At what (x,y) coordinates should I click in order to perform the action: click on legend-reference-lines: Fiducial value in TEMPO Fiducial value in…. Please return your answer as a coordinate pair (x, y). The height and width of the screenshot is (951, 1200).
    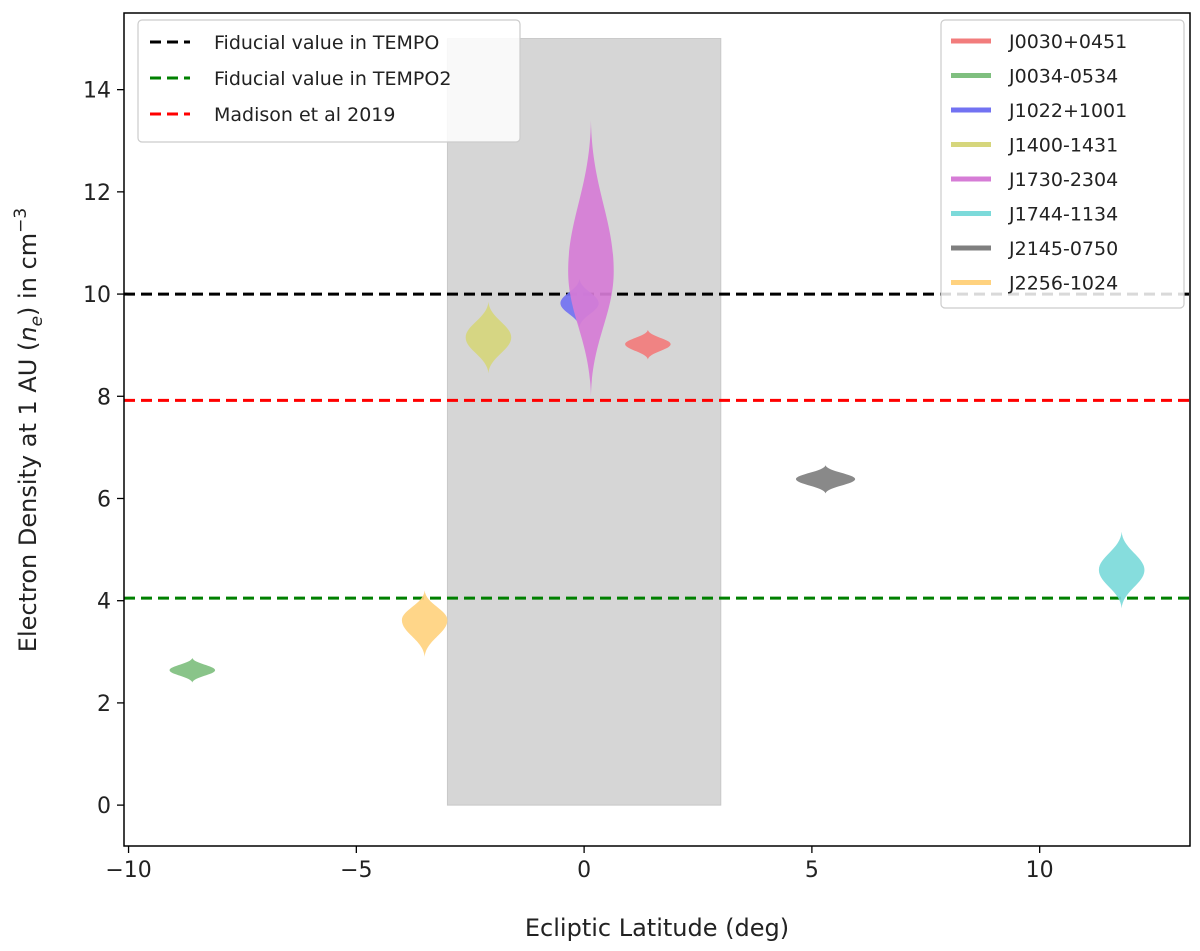
    Looking at the image, I should click on (329, 81).